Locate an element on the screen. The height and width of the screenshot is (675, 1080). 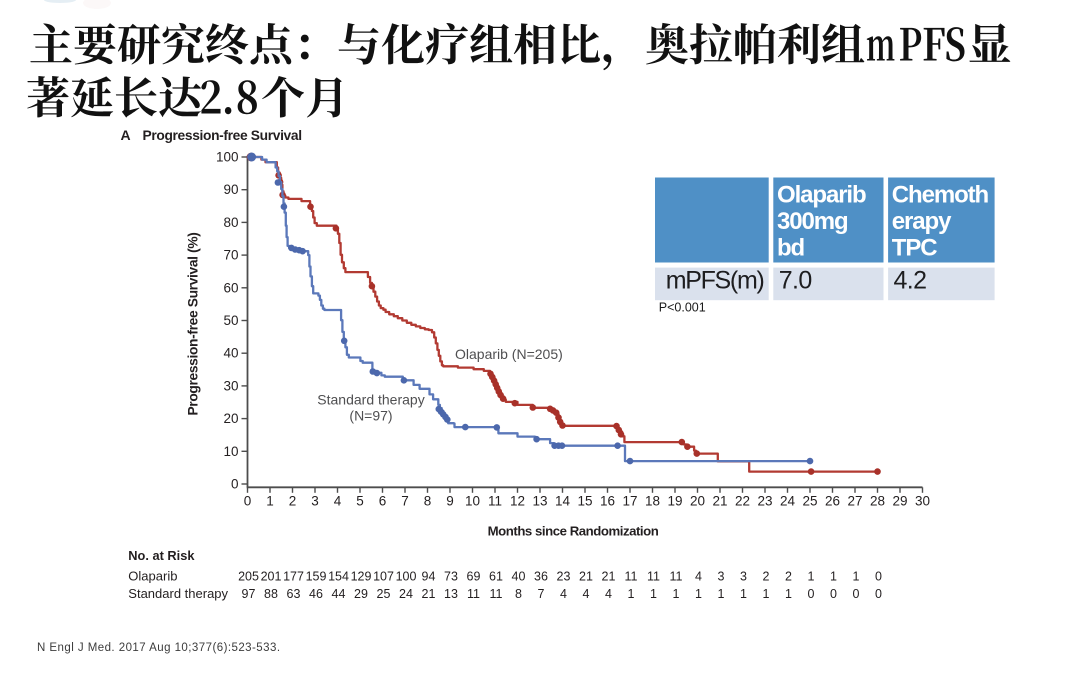
svg-text: erapy is located at coordinates (922, 221).